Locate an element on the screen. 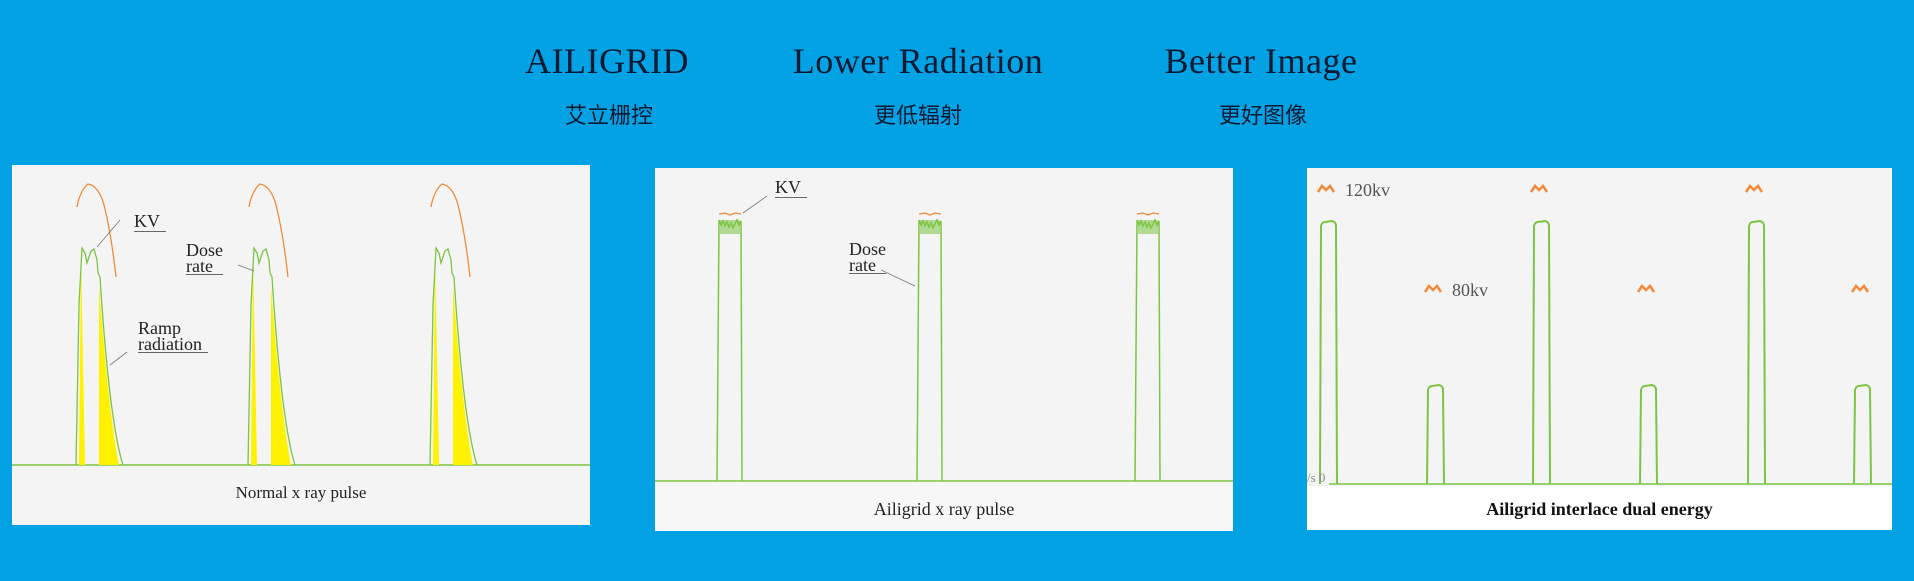  subtitle-better-image-zh: 更好图像 is located at coordinates (1263, 116).